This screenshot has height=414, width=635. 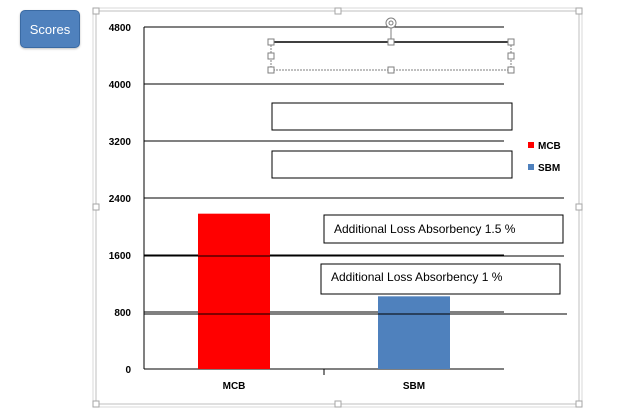 What do you see at coordinates (50, 29) in the screenshot?
I see `scores-button: Scores` at bounding box center [50, 29].